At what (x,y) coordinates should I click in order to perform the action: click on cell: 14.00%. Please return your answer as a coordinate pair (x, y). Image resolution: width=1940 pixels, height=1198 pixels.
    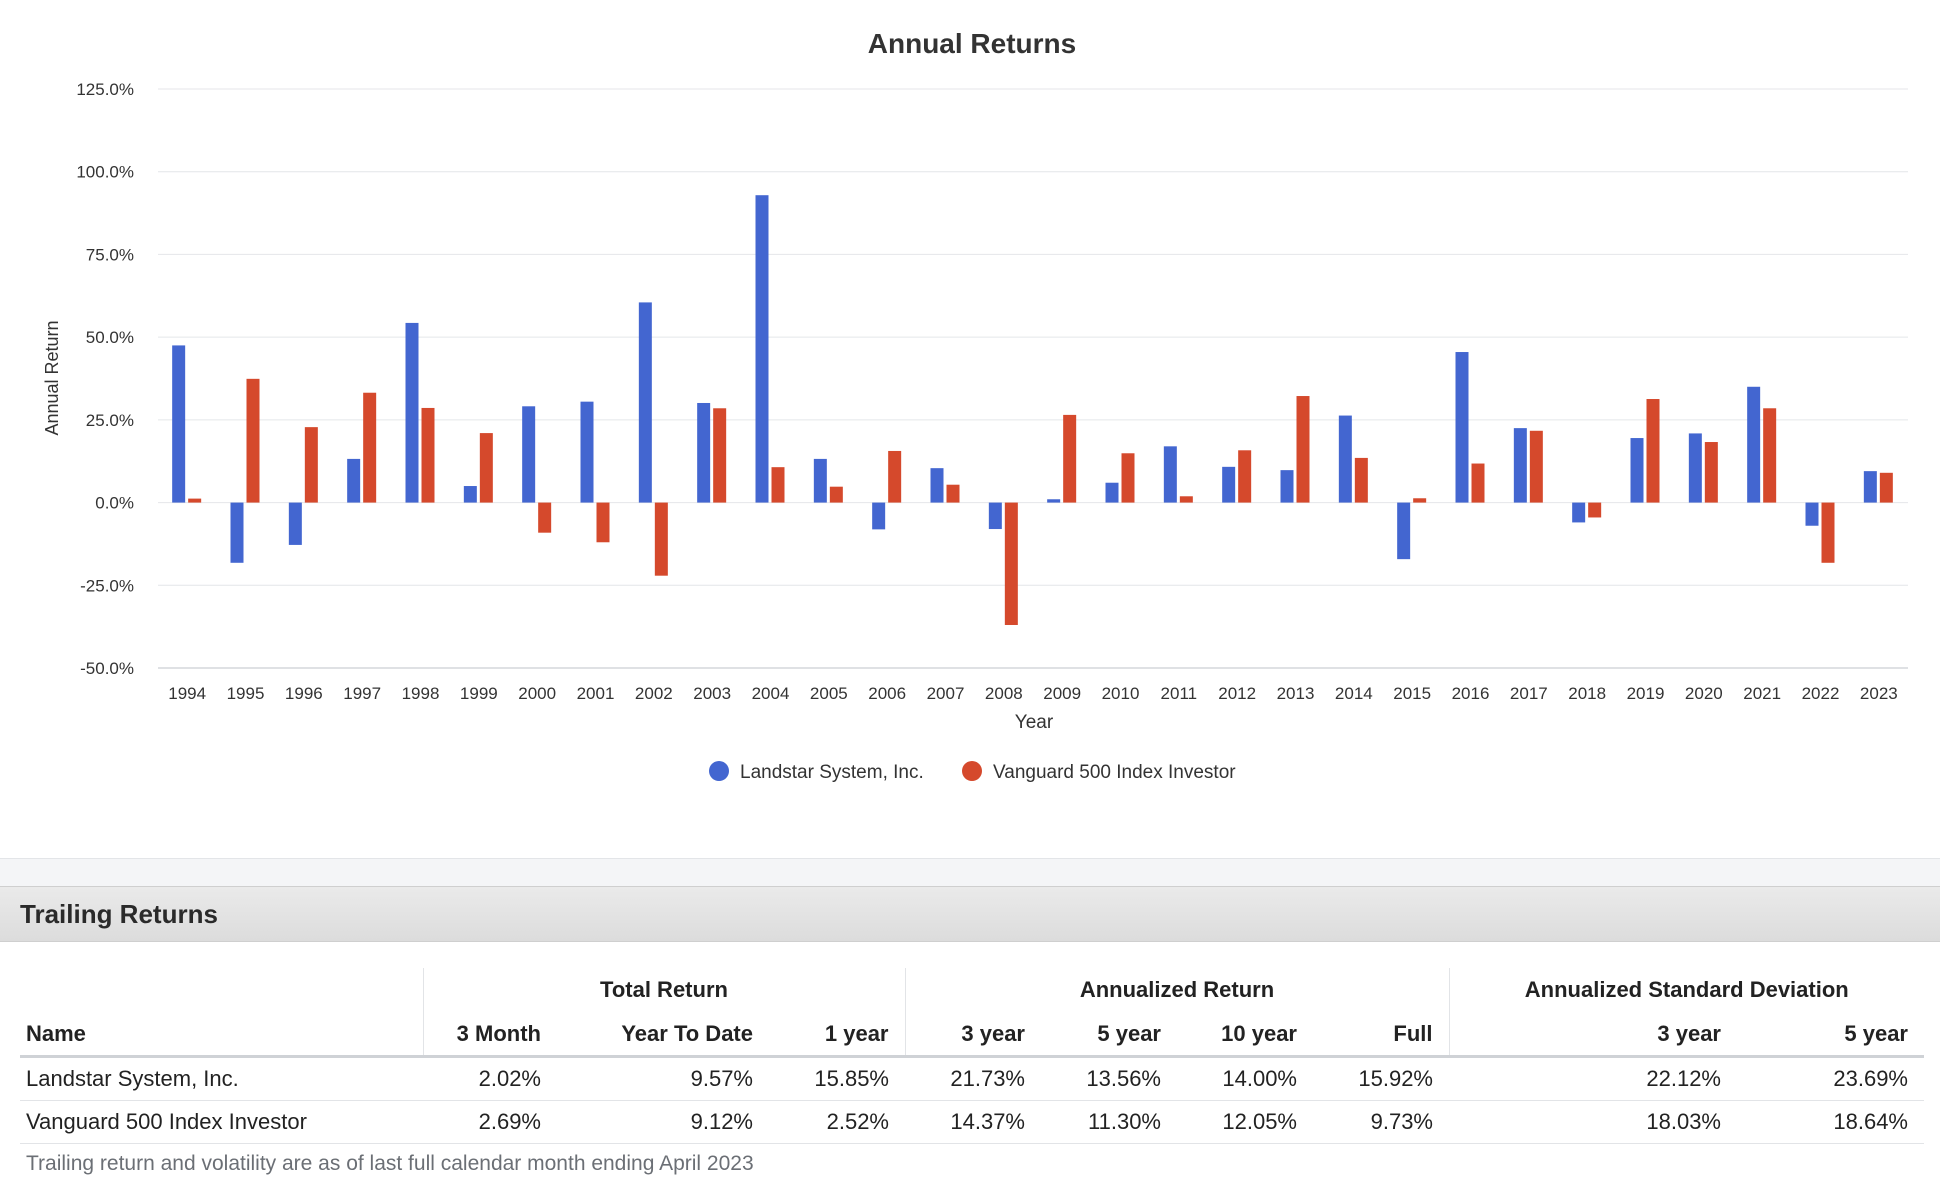
    Looking at the image, I should click on (1245, 1078).